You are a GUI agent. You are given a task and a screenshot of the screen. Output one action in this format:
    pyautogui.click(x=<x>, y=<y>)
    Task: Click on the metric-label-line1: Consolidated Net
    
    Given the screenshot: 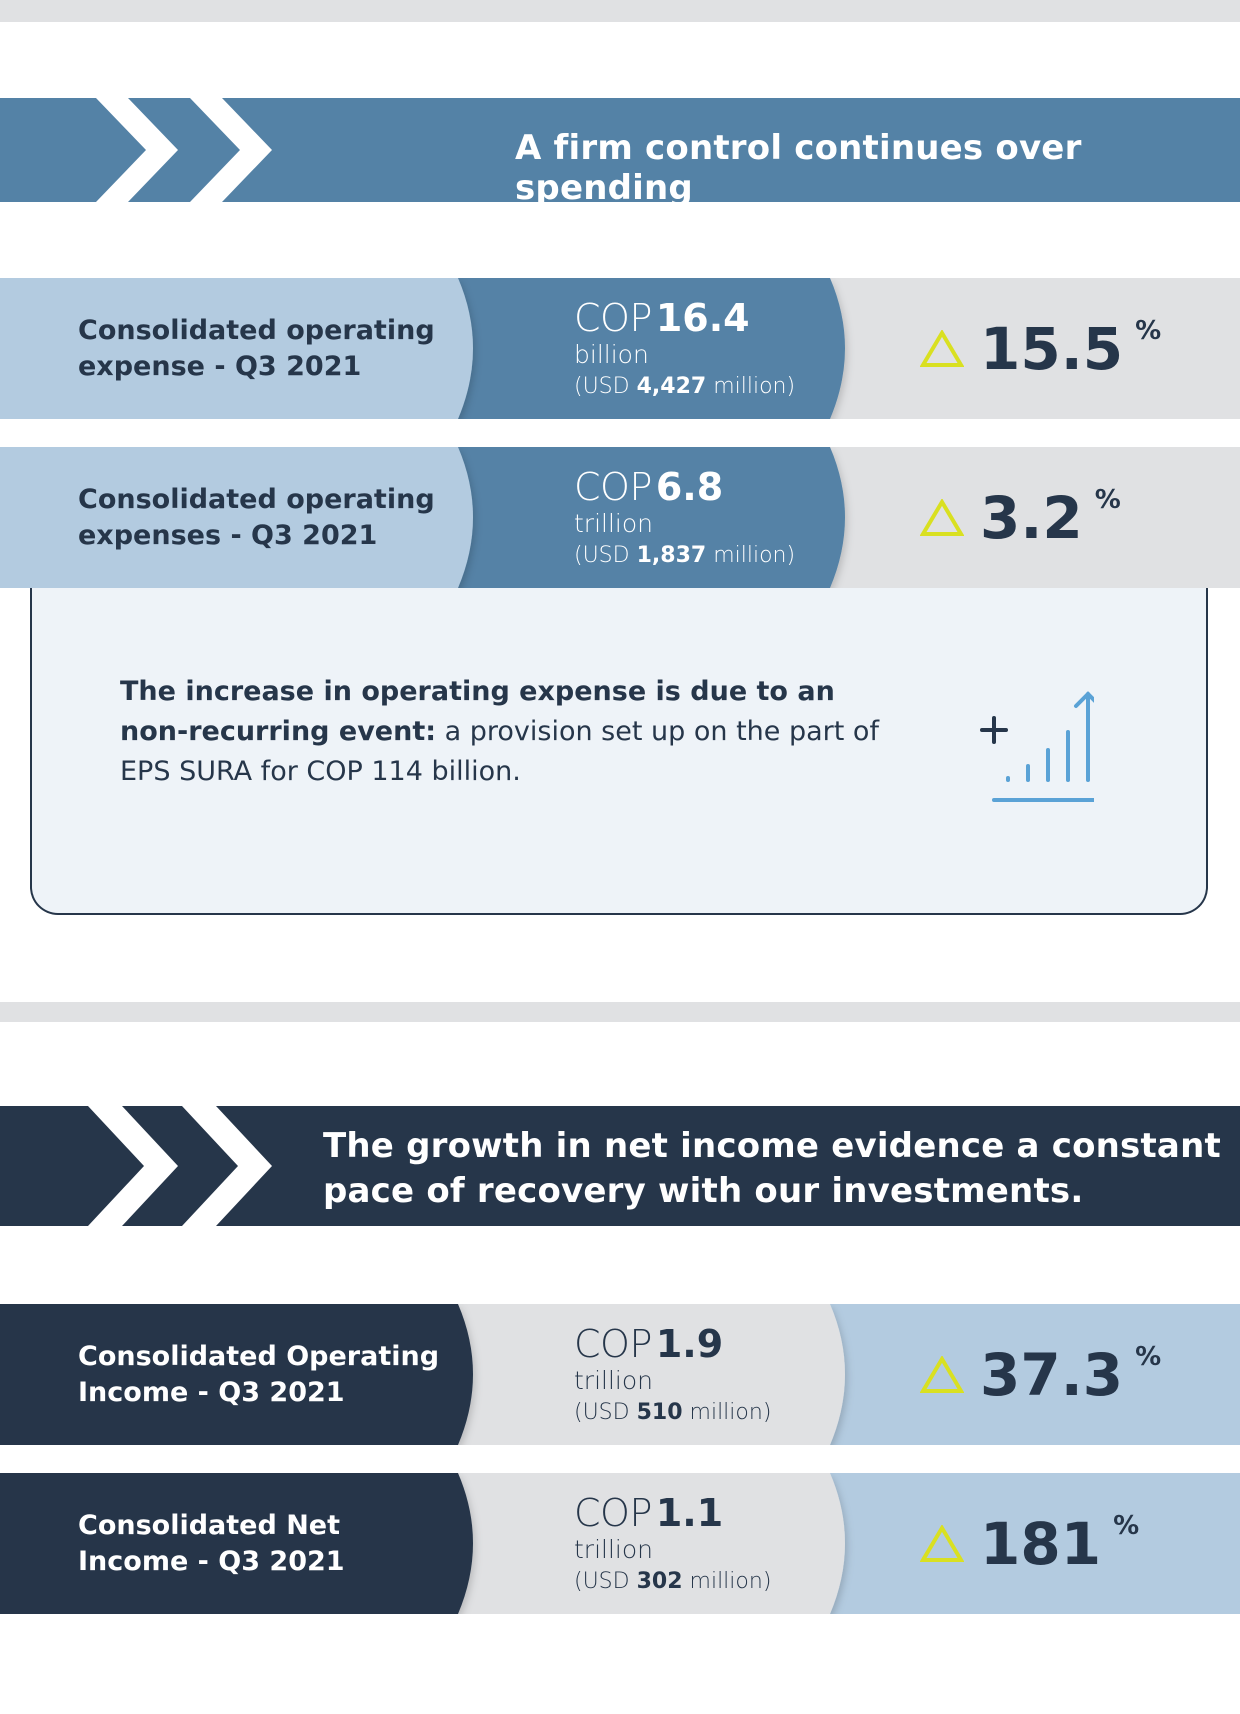 What is the action you would take?
    pyautogui.click(x=209, y=1525)
    